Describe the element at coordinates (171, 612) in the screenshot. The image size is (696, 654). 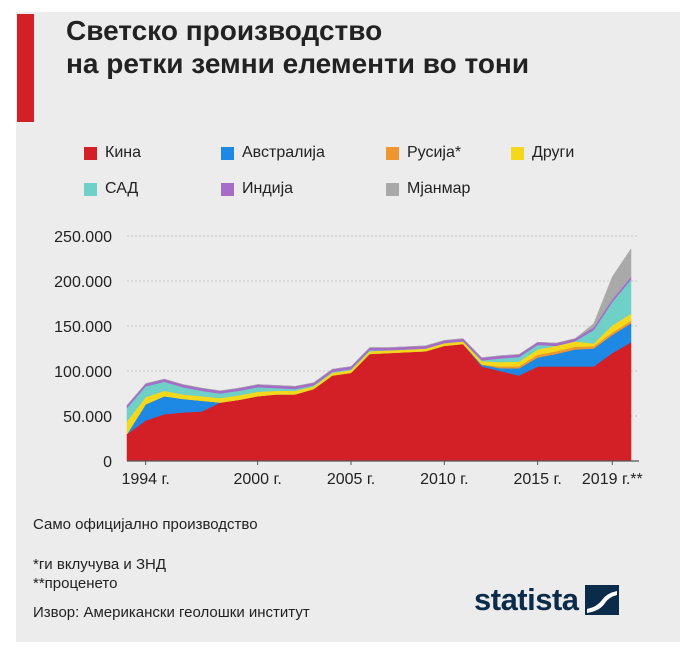
I see `source-note: Извор: Американски геолошки институт` at that location.